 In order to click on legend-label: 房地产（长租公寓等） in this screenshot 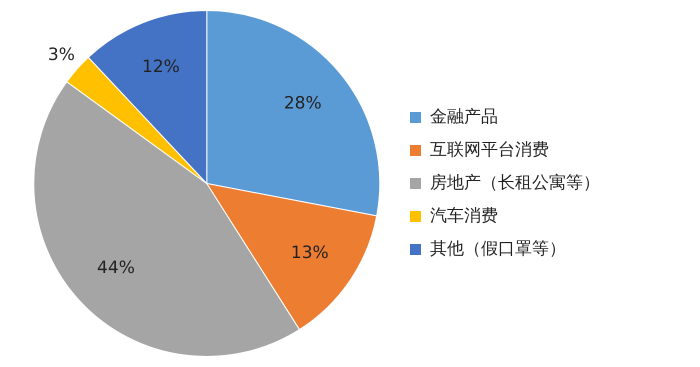, I will do `click(515, 182)`.